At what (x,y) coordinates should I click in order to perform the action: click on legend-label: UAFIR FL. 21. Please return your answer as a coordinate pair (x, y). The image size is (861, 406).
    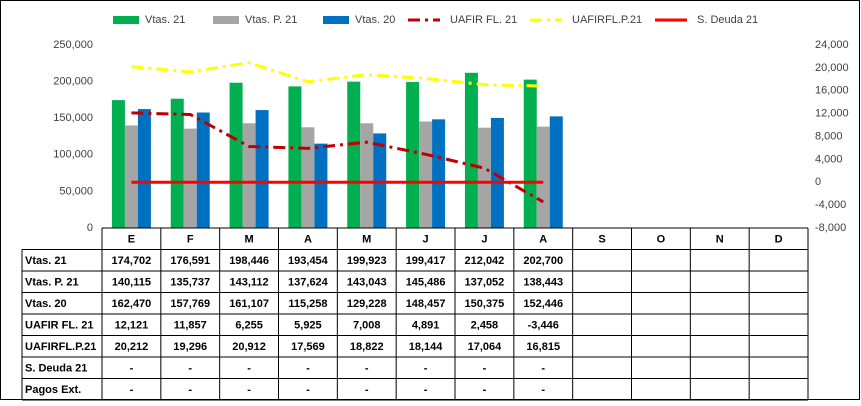
    Looking at the image, I should click on (483, 20).